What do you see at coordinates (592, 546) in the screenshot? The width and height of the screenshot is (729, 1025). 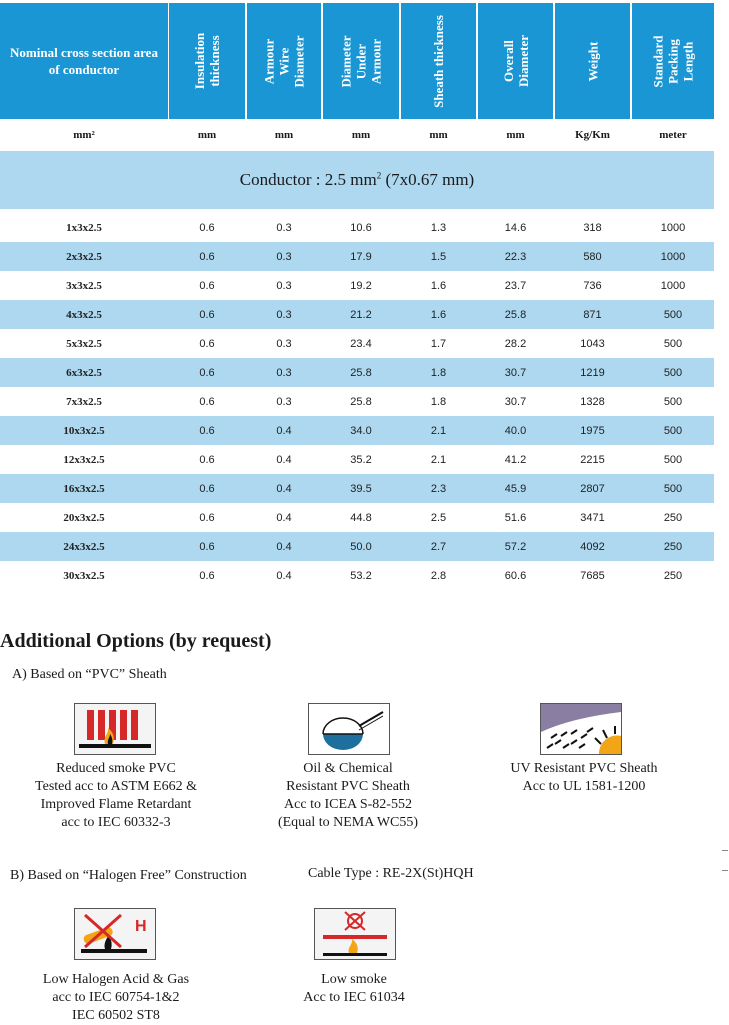 I see `table-cell: 4092` at bounding box center [592, 546].